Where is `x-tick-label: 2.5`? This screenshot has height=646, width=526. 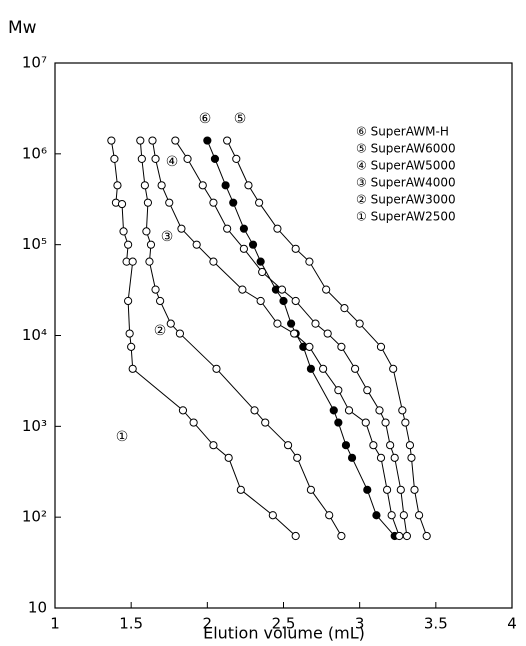 x-tick-label: 2.5 is located at coordinates (284, 624).